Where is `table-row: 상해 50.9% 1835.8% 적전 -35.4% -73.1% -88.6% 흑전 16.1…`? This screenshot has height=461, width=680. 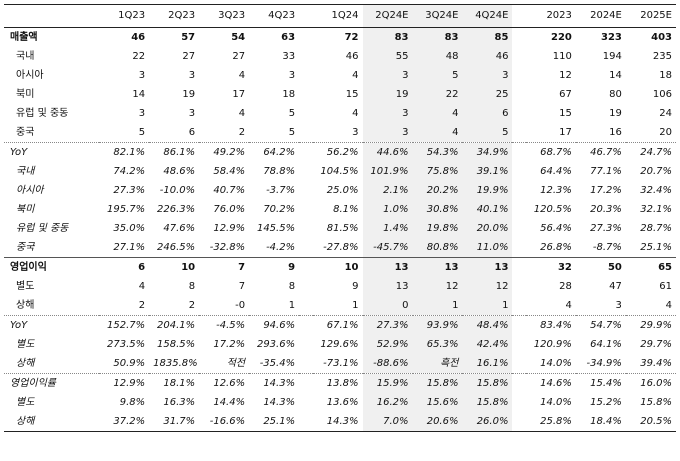
table-row: 상해 50.9% 1835.8% 적전 -35.4% -73.1% -88.6% 흑전 16.1… is located at coordinates (340, 364).